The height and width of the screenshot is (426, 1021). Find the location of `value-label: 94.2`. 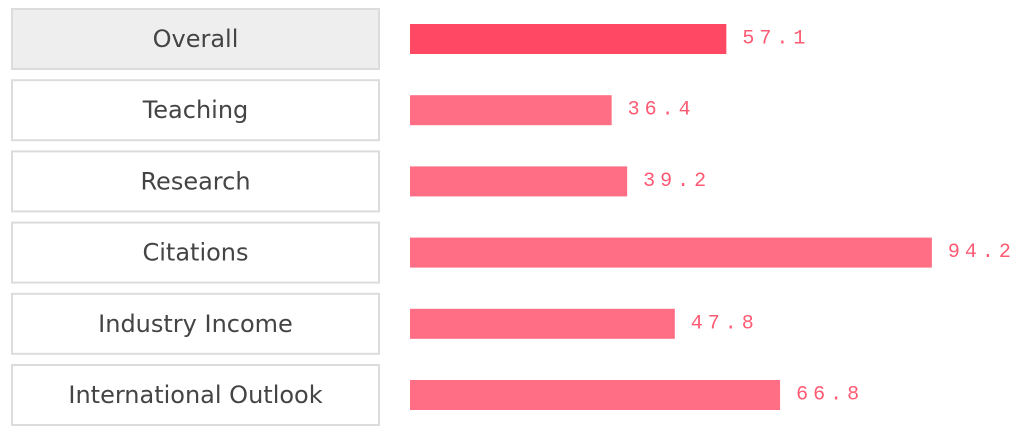

value-label: 94.2 is located at coordinates (982, 252).